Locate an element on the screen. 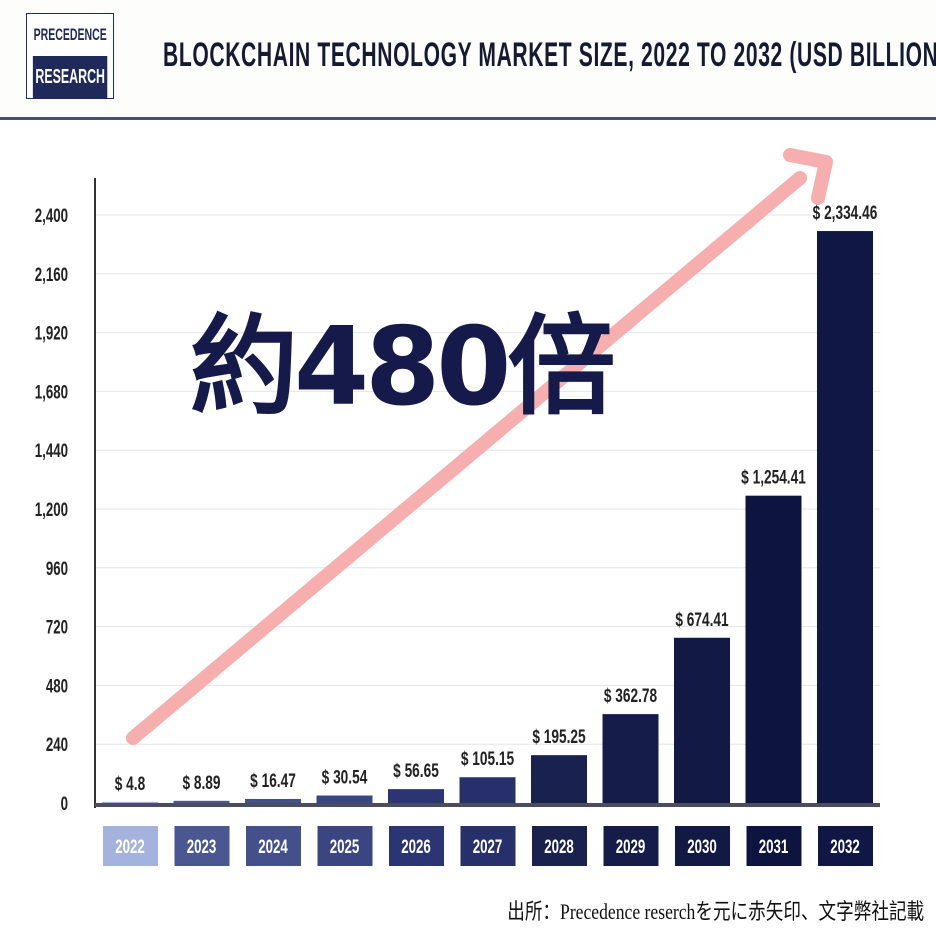 Image resolution: width=936 pixels, height=936 pixels. x-tick-label: 2027 is located at coordinates (488, 847).